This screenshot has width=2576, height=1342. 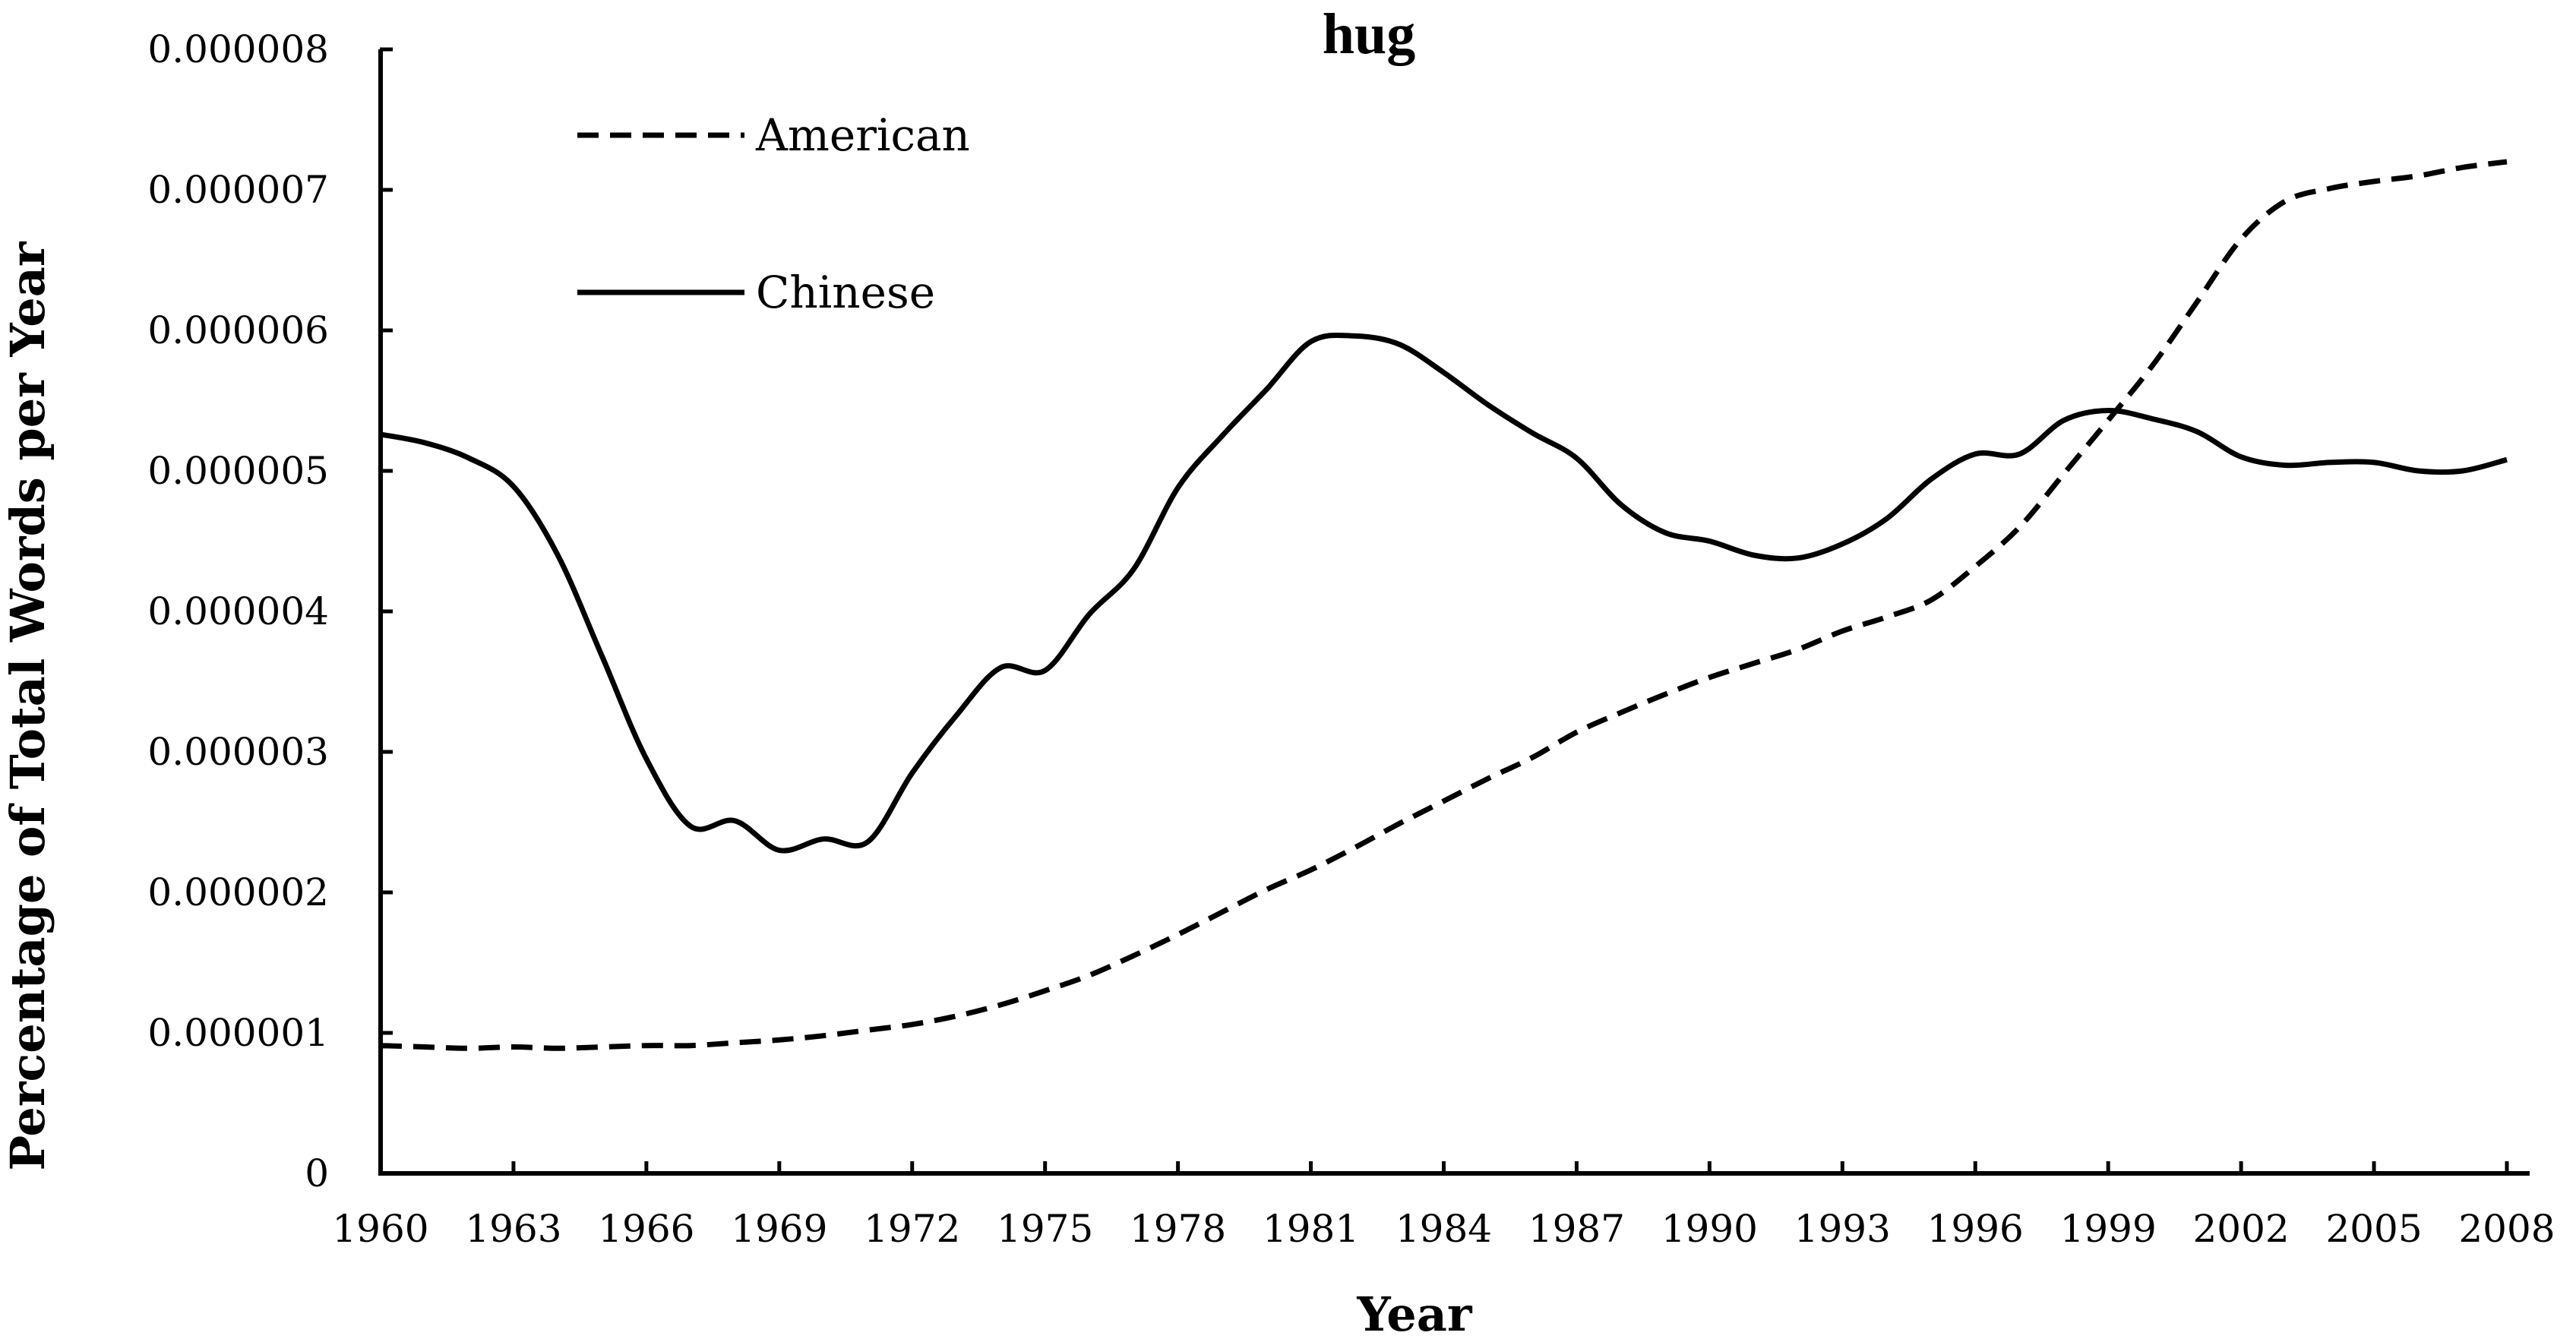 What do you see at coordinates (513, 1229) in the screenshot?
I see `x-tick-label: 1963` at bounding box center [513, 1229].